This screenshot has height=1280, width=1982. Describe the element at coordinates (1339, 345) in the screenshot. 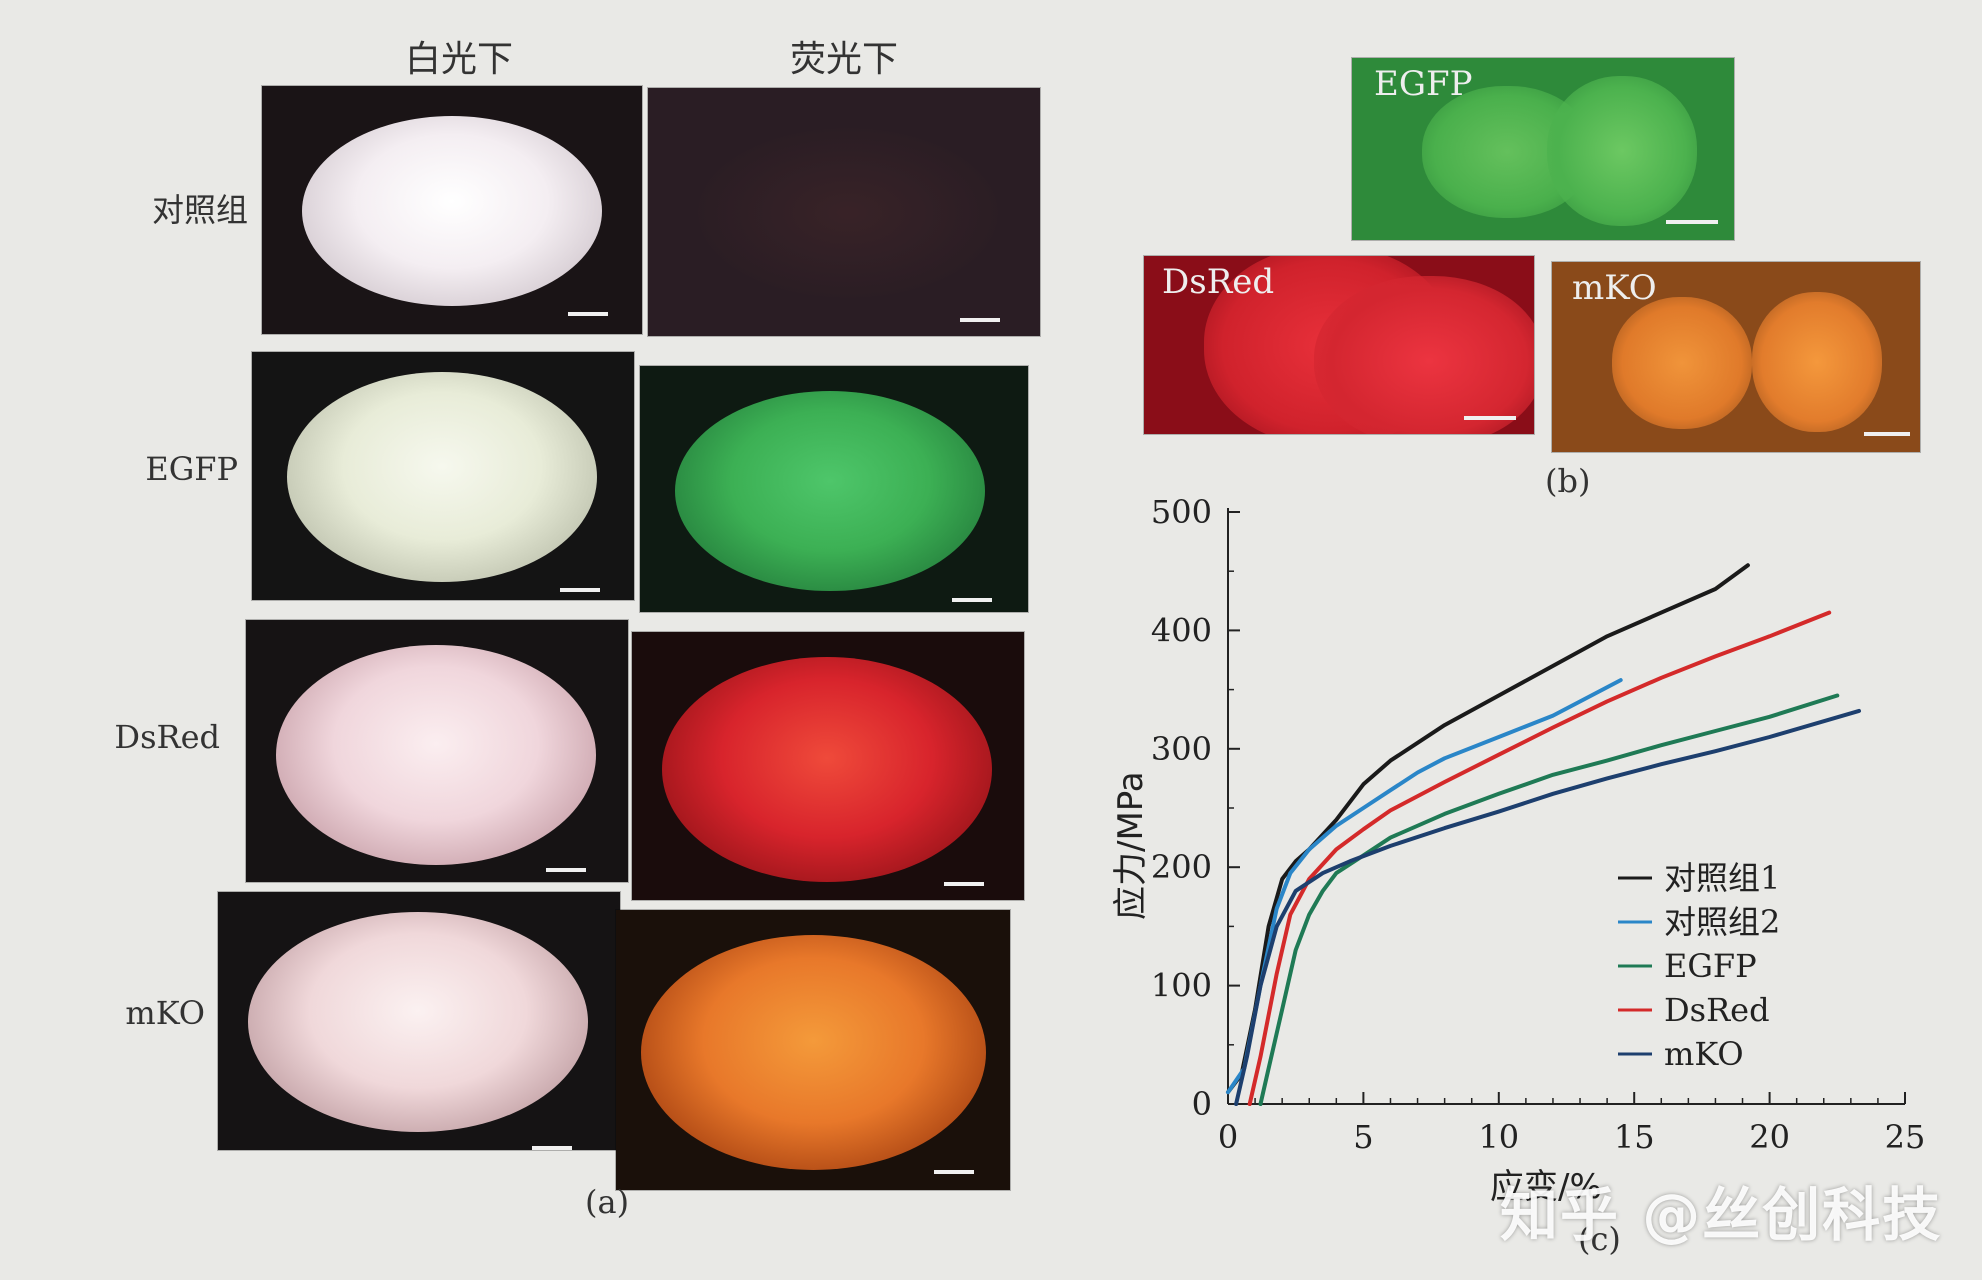

I see `photo-dsred-closeup: DsRed` at that location.